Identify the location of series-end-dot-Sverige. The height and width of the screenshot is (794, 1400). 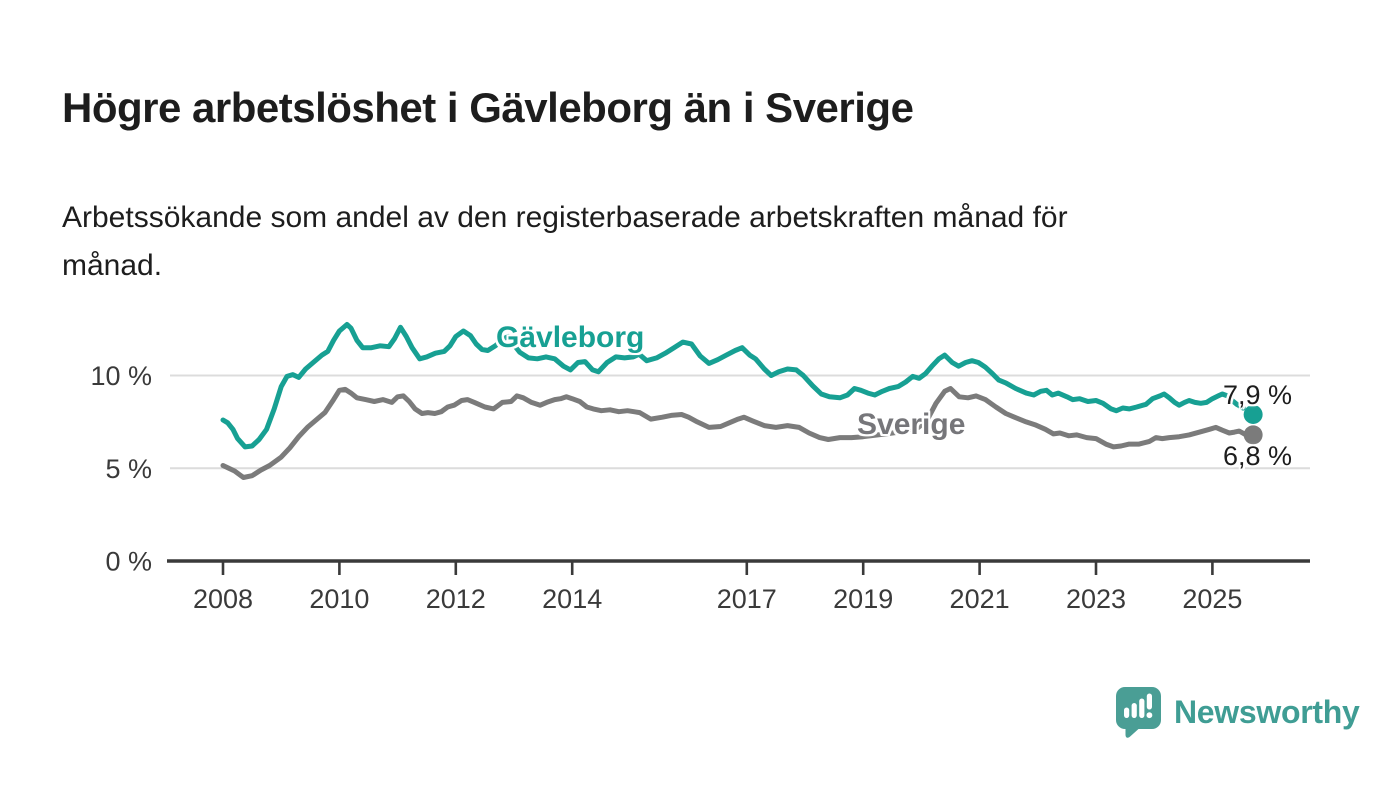
(1253, 435).